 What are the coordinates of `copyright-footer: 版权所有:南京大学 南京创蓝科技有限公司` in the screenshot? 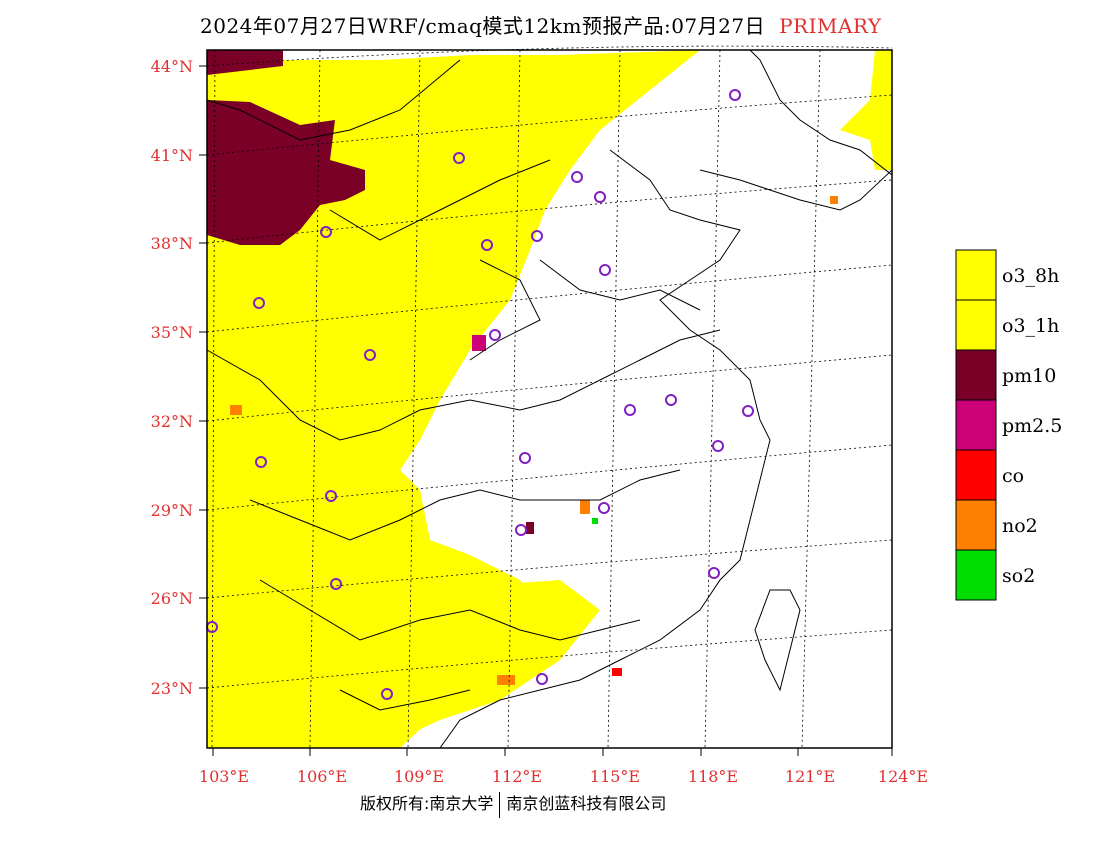 It's located at (513, 804).